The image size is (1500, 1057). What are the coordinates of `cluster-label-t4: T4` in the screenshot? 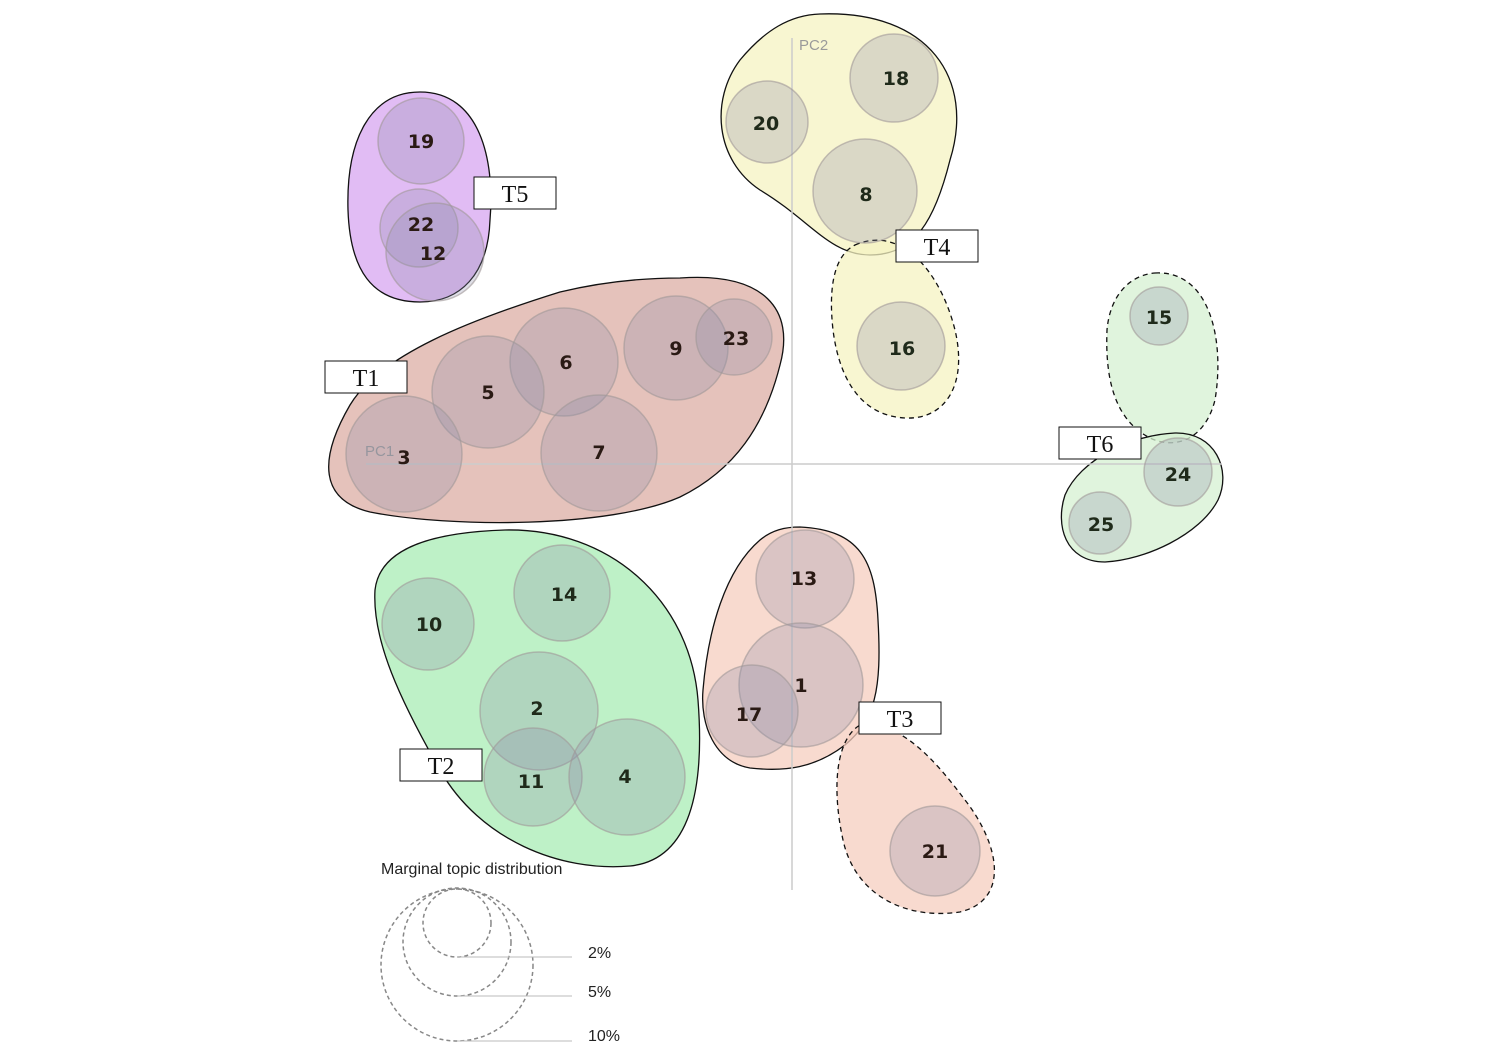 It's located at (937, 246).